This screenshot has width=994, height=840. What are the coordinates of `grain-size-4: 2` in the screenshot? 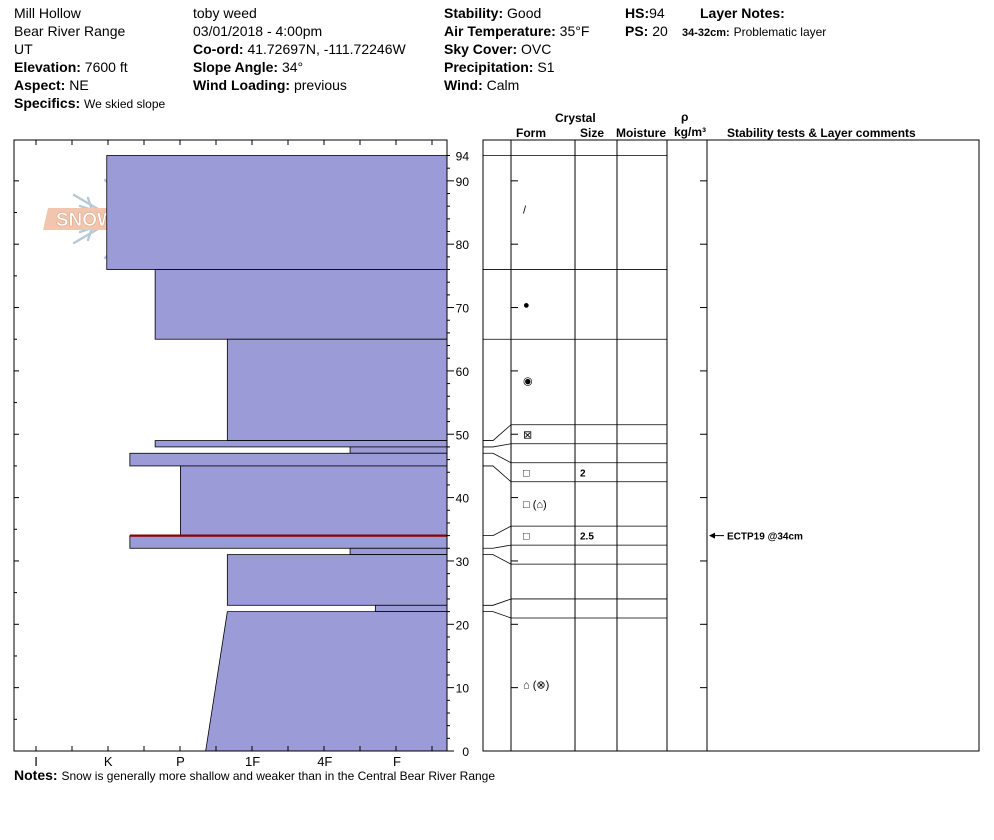 It's located at (583, 473).